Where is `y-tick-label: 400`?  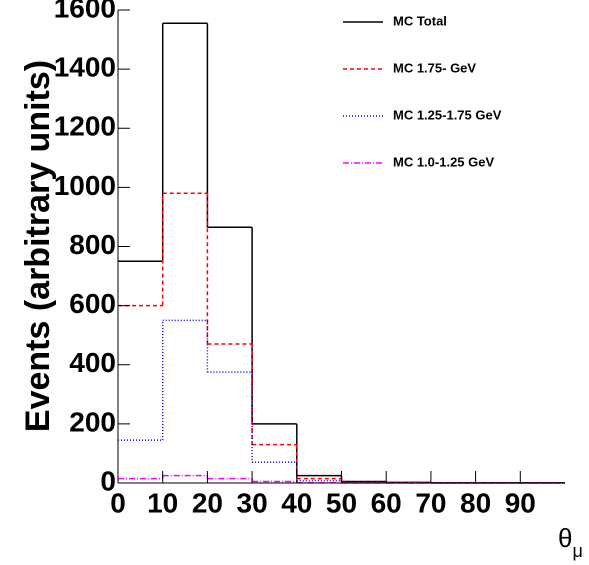
y-tick-label: 400 is located at coordinates (92, 362).